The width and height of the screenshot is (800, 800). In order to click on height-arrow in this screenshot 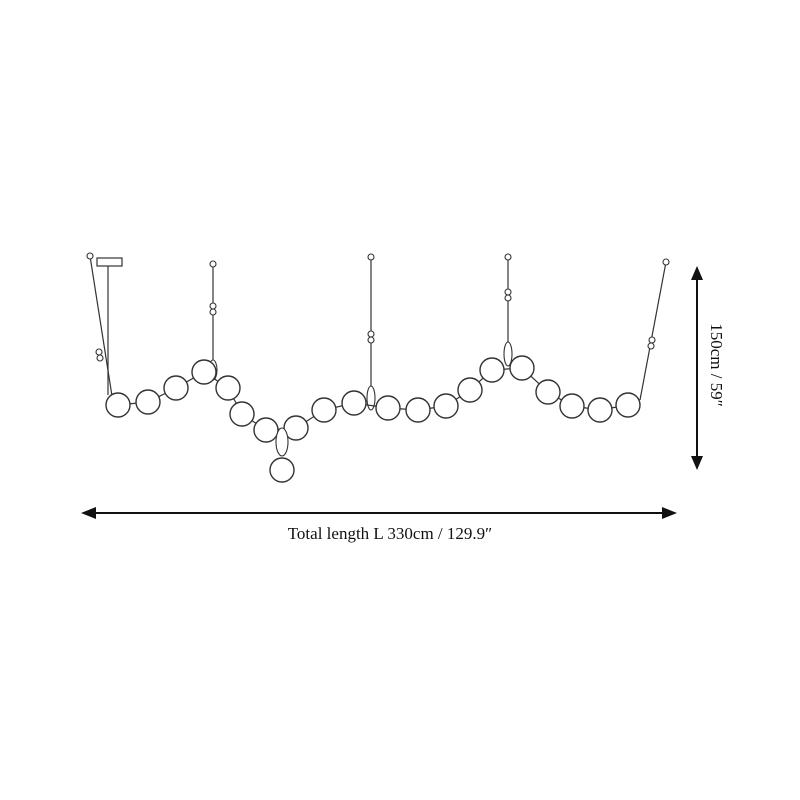, I will do `click(697, 368)`.